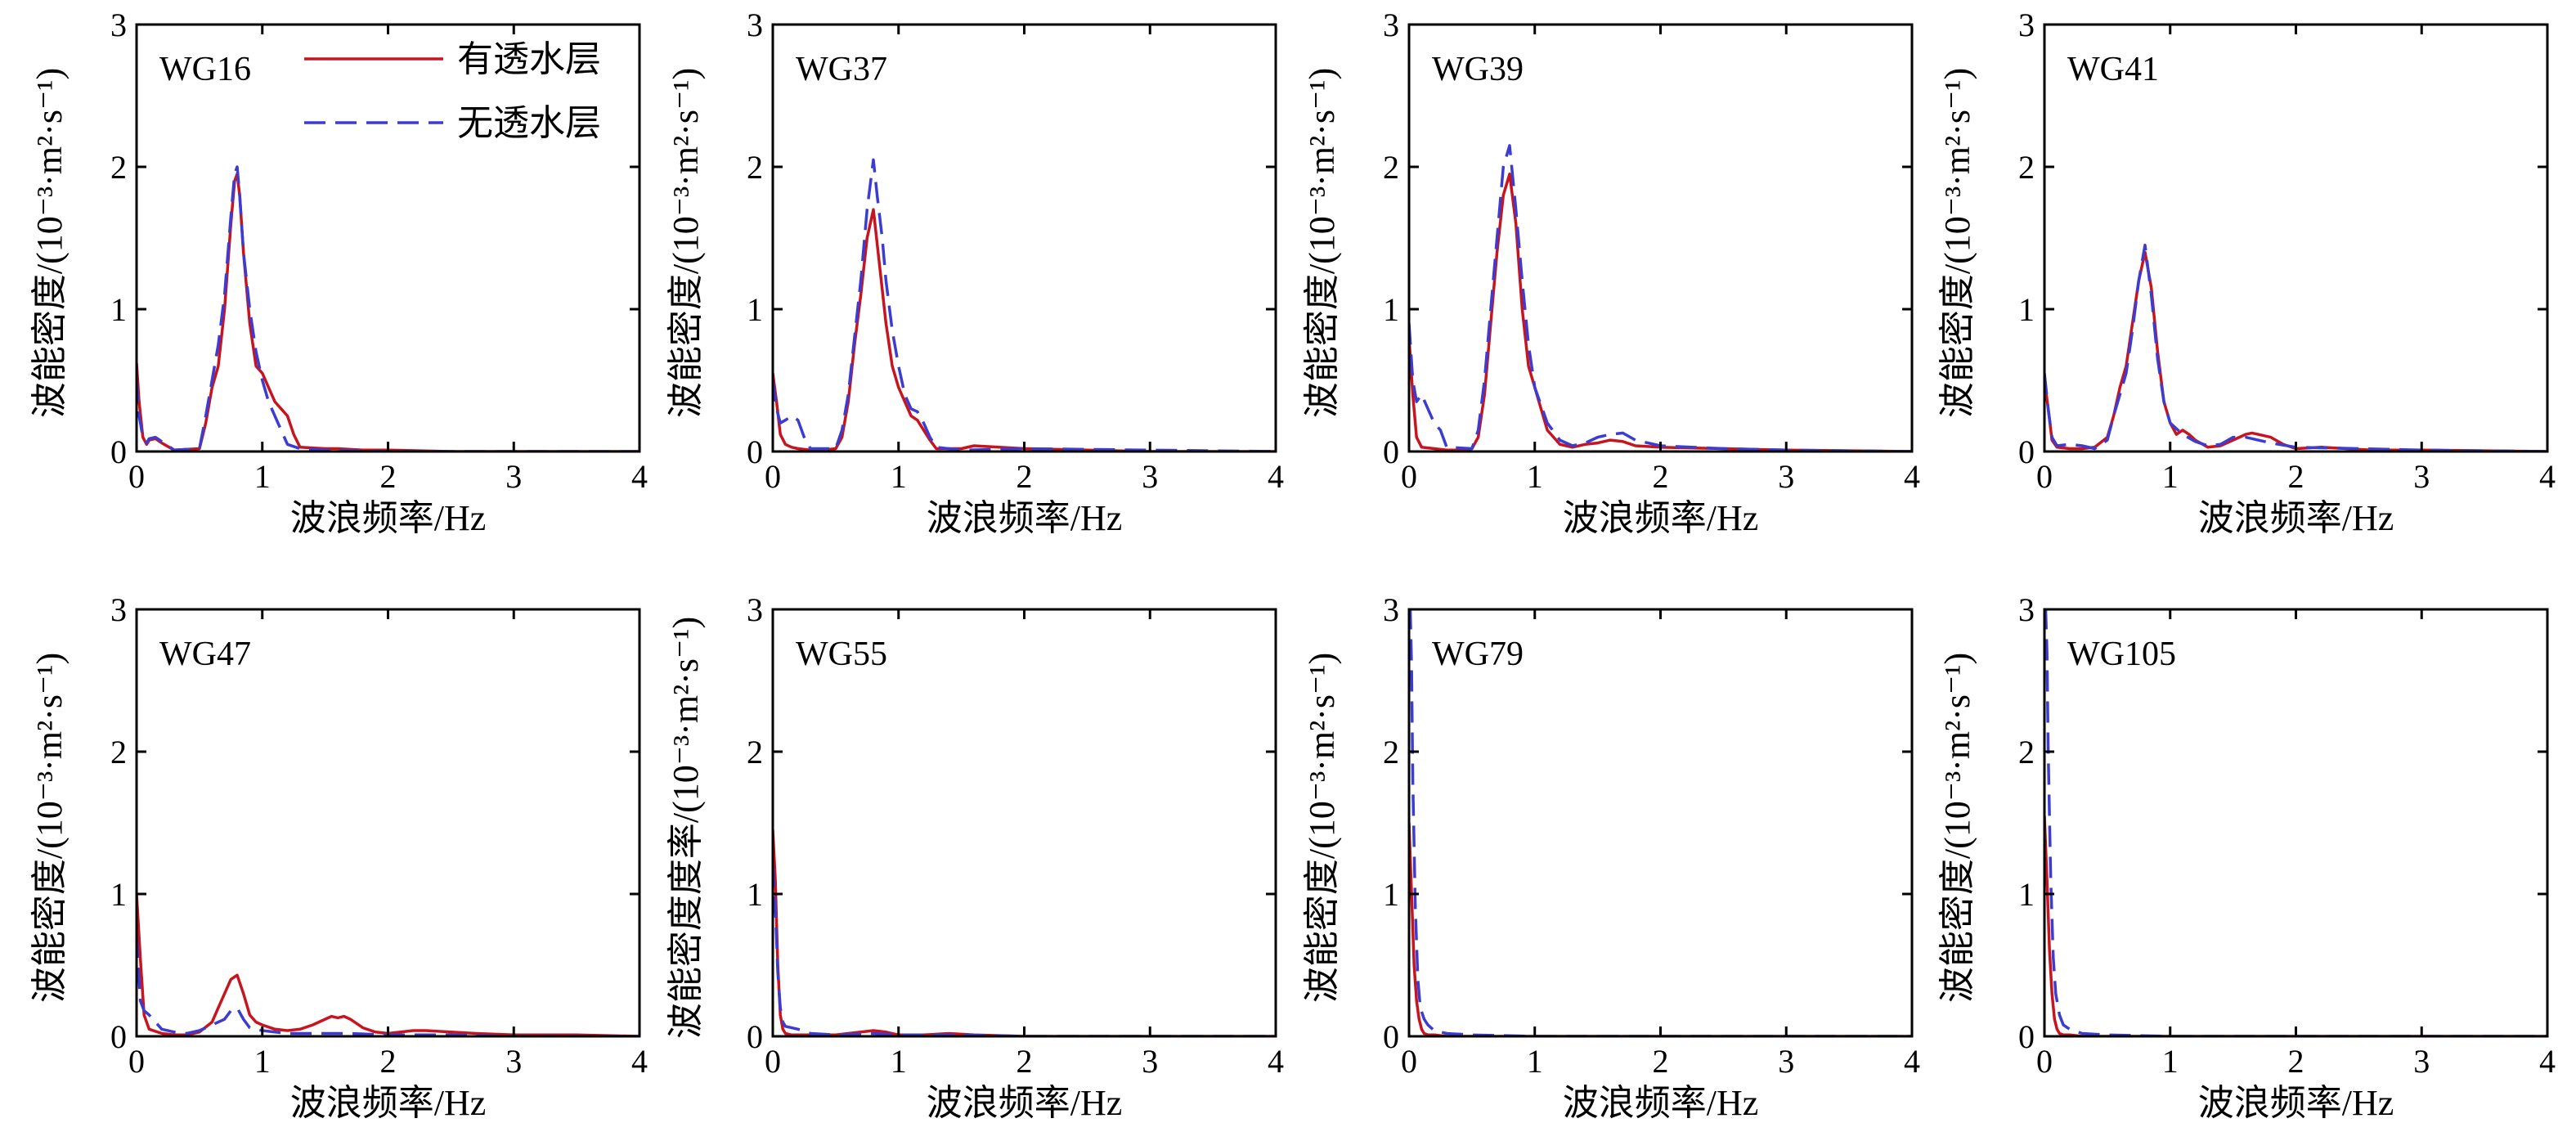 Image resolution: width=2576 pixels, height=1141 pixels. What do you see at coordinates (841, 69) in the screenshot?
I see `panel-label: WG37` at bounding box center [841, 69].